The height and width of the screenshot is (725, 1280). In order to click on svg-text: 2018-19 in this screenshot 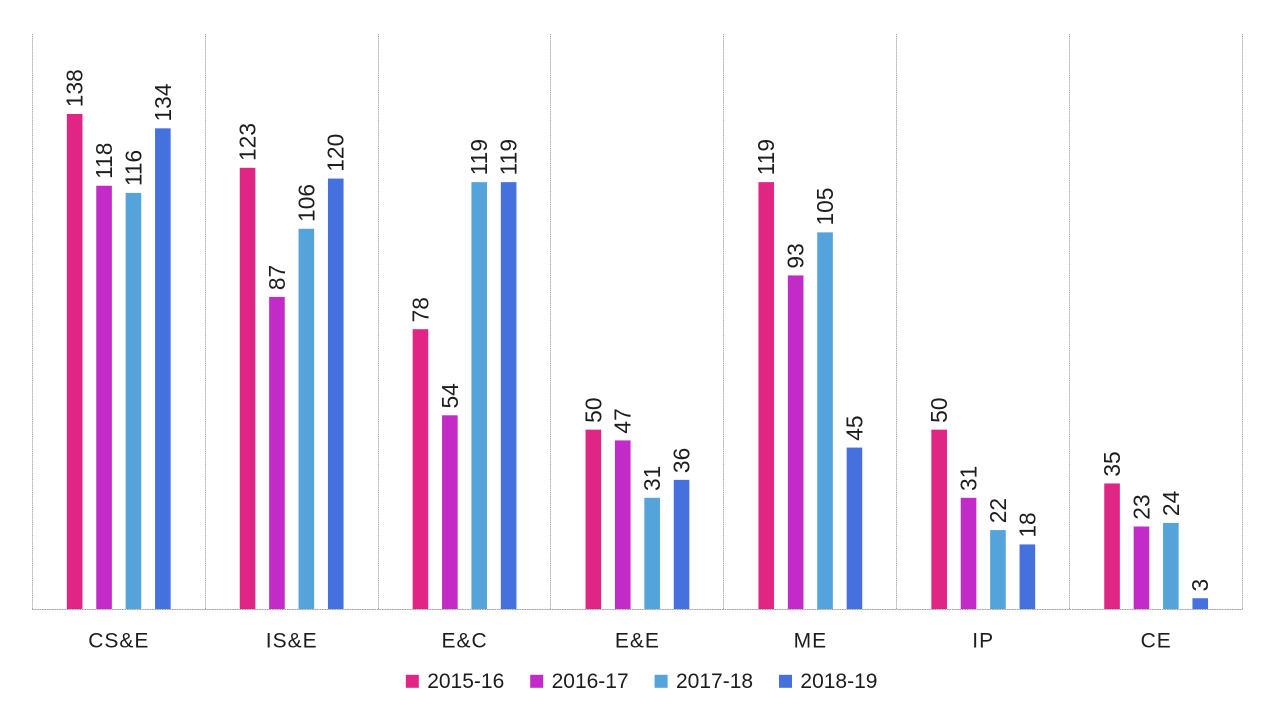, I will do `click(838, 681)`.